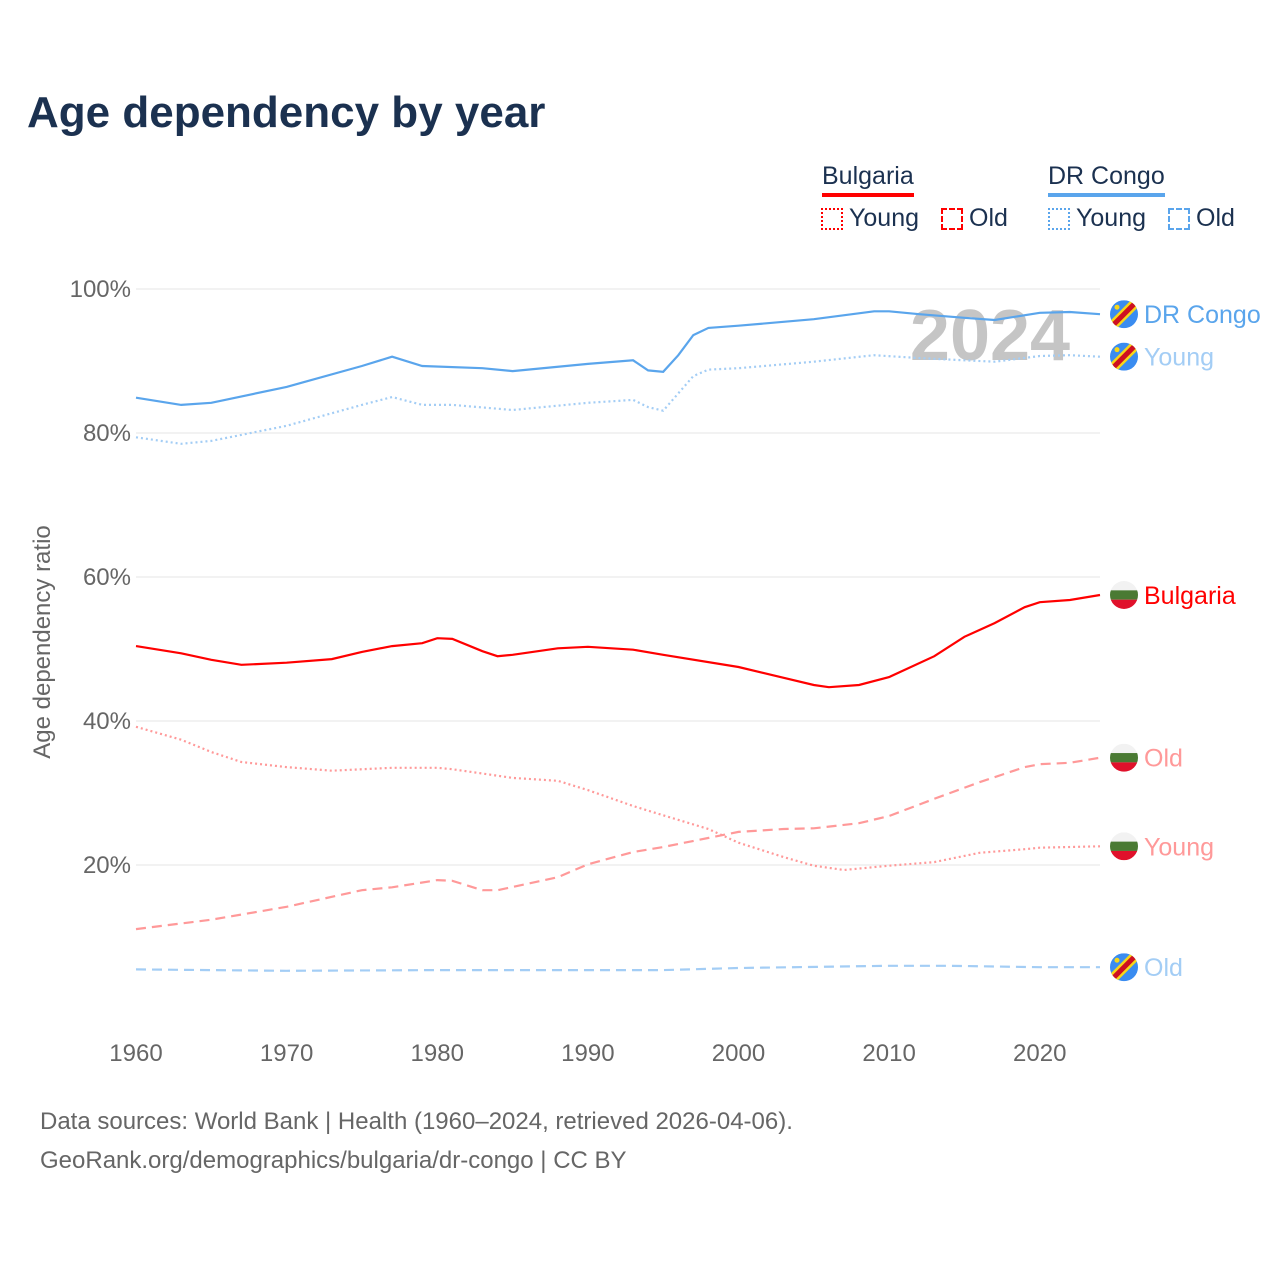 The width and height of the screenshot is (1280, 1280). What do you see at coordinates (1190, 596) in the screenshot?
I see `series-end-label: Bulgaria` at bounding box center [1190, 596].